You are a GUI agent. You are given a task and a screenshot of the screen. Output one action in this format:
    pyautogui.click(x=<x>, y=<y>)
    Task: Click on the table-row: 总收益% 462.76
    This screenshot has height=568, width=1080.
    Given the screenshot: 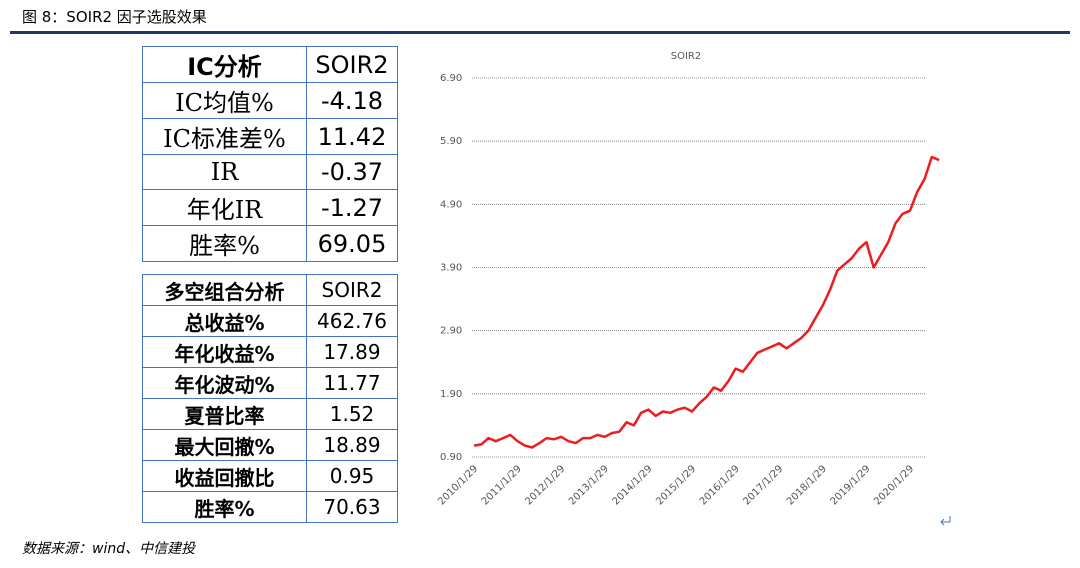 What is the action you would take?
    pyautogui.click(x=270, y=321)
    